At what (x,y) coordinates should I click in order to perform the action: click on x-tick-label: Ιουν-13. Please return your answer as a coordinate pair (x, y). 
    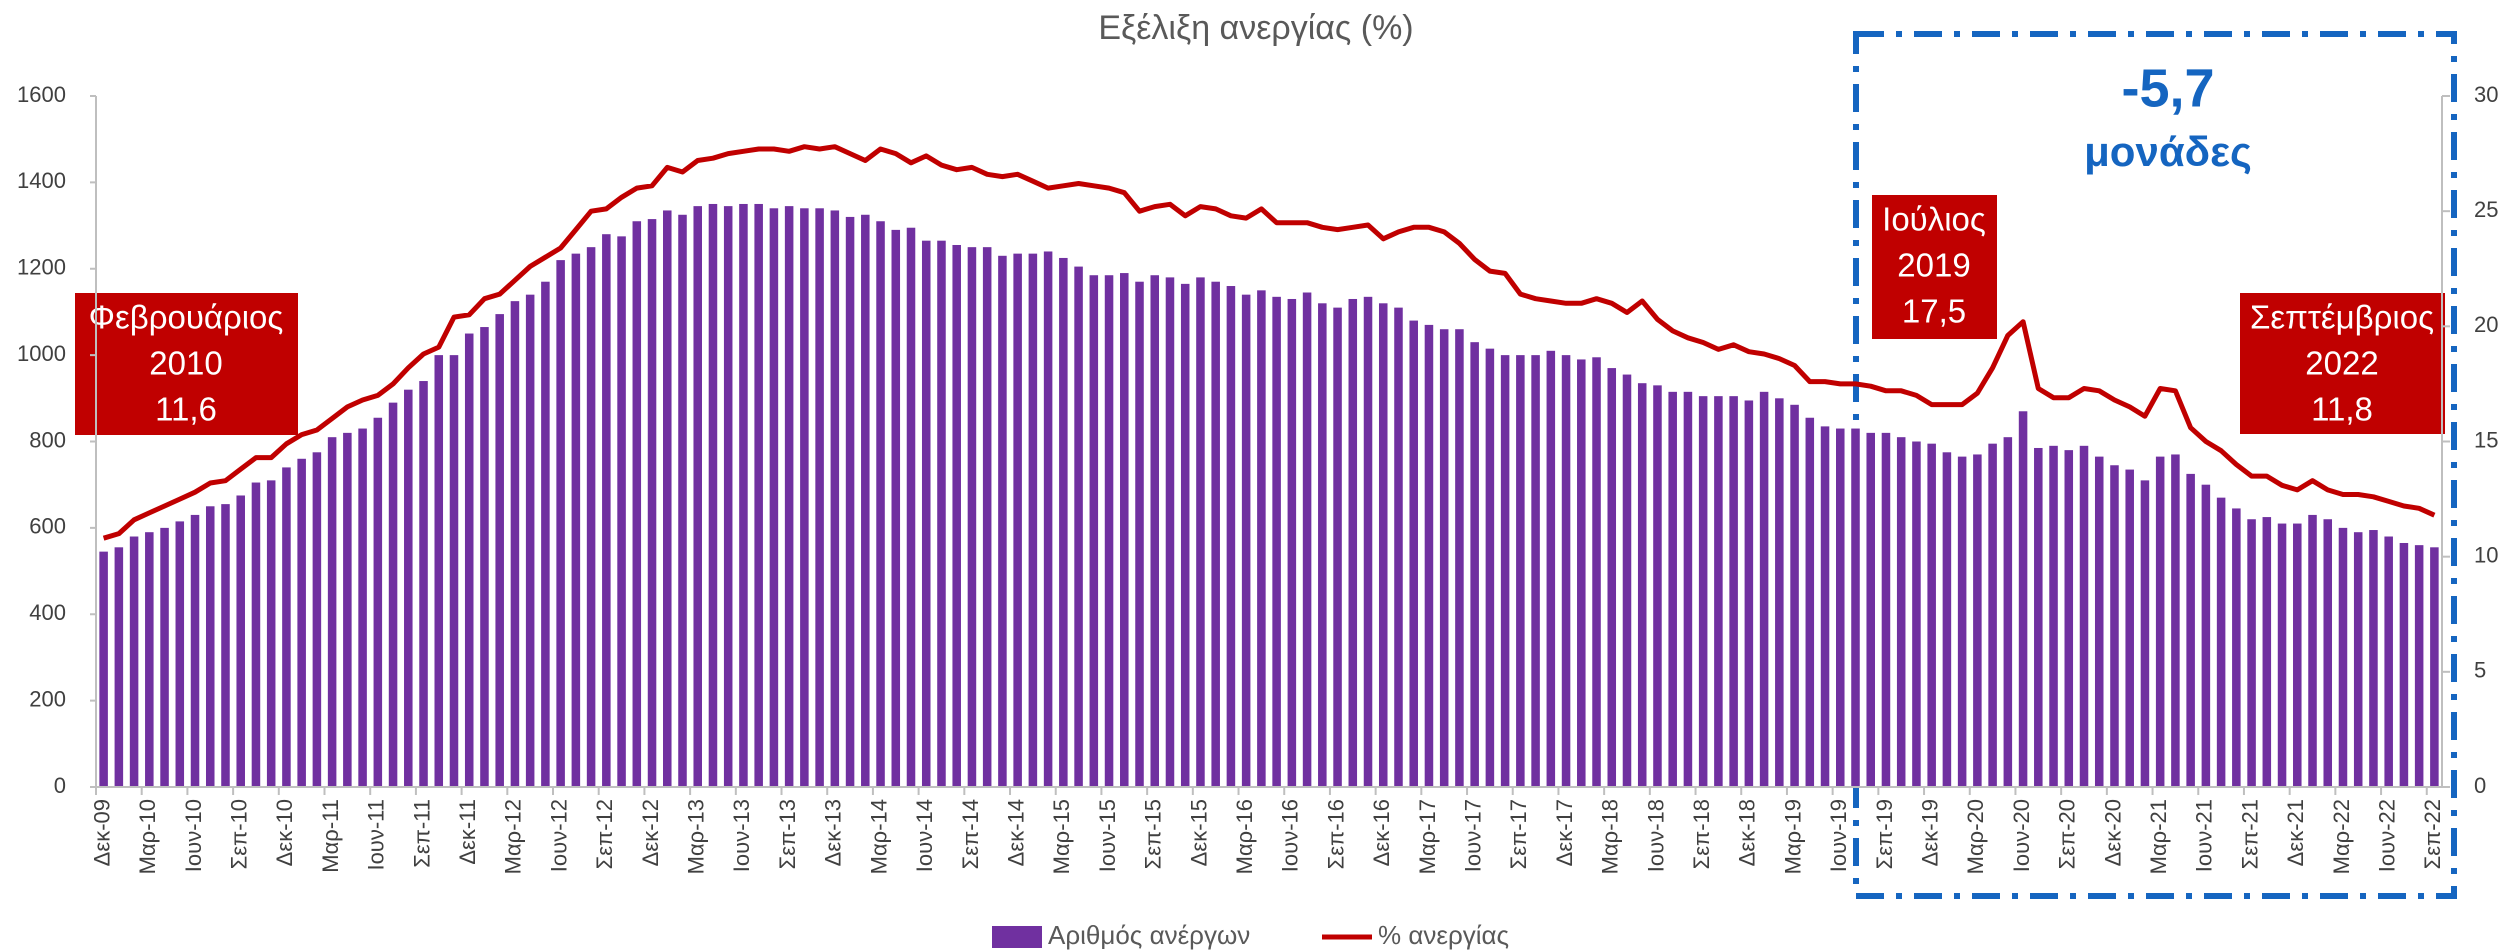
    Looking at the image, I should click on (741, 835).